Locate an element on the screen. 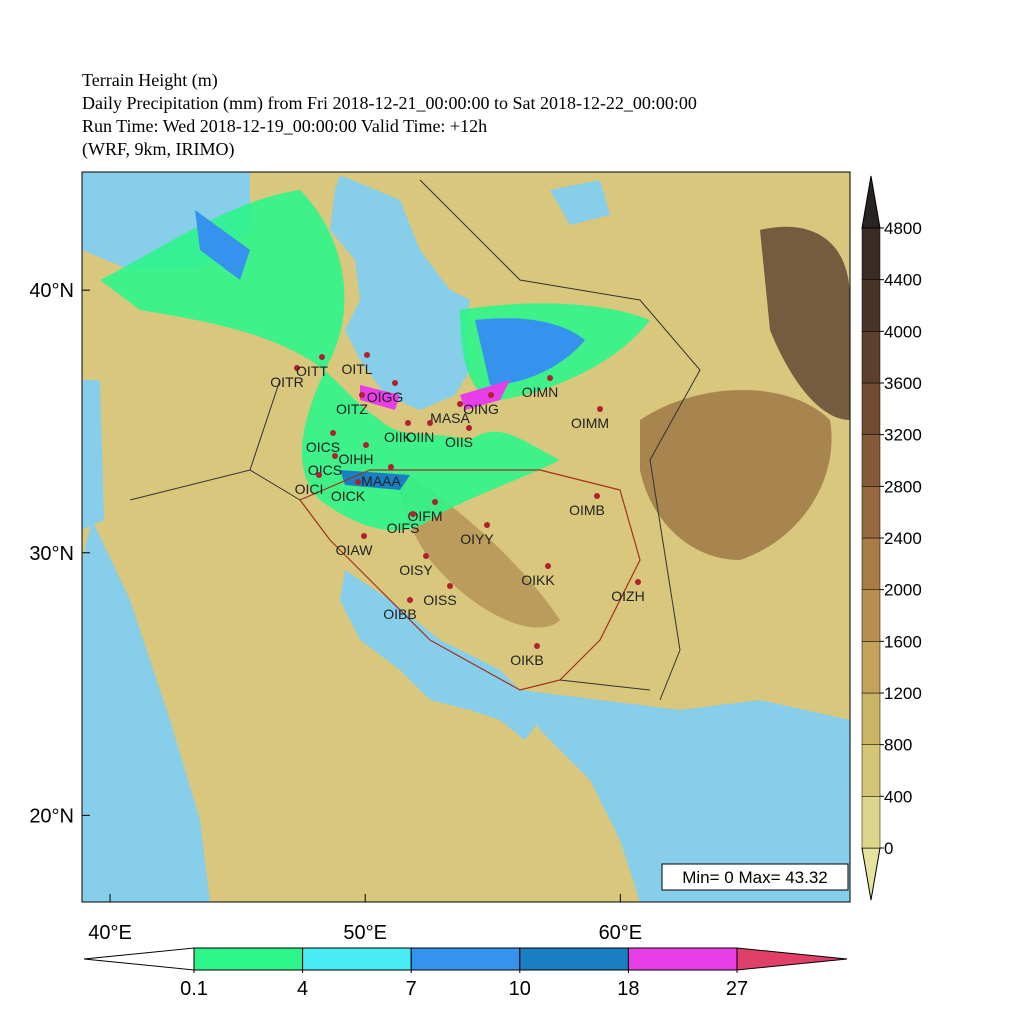 This screenshot has width=1024, height=1024. colorbar-label: 4 is located at coordinates (302, 989).